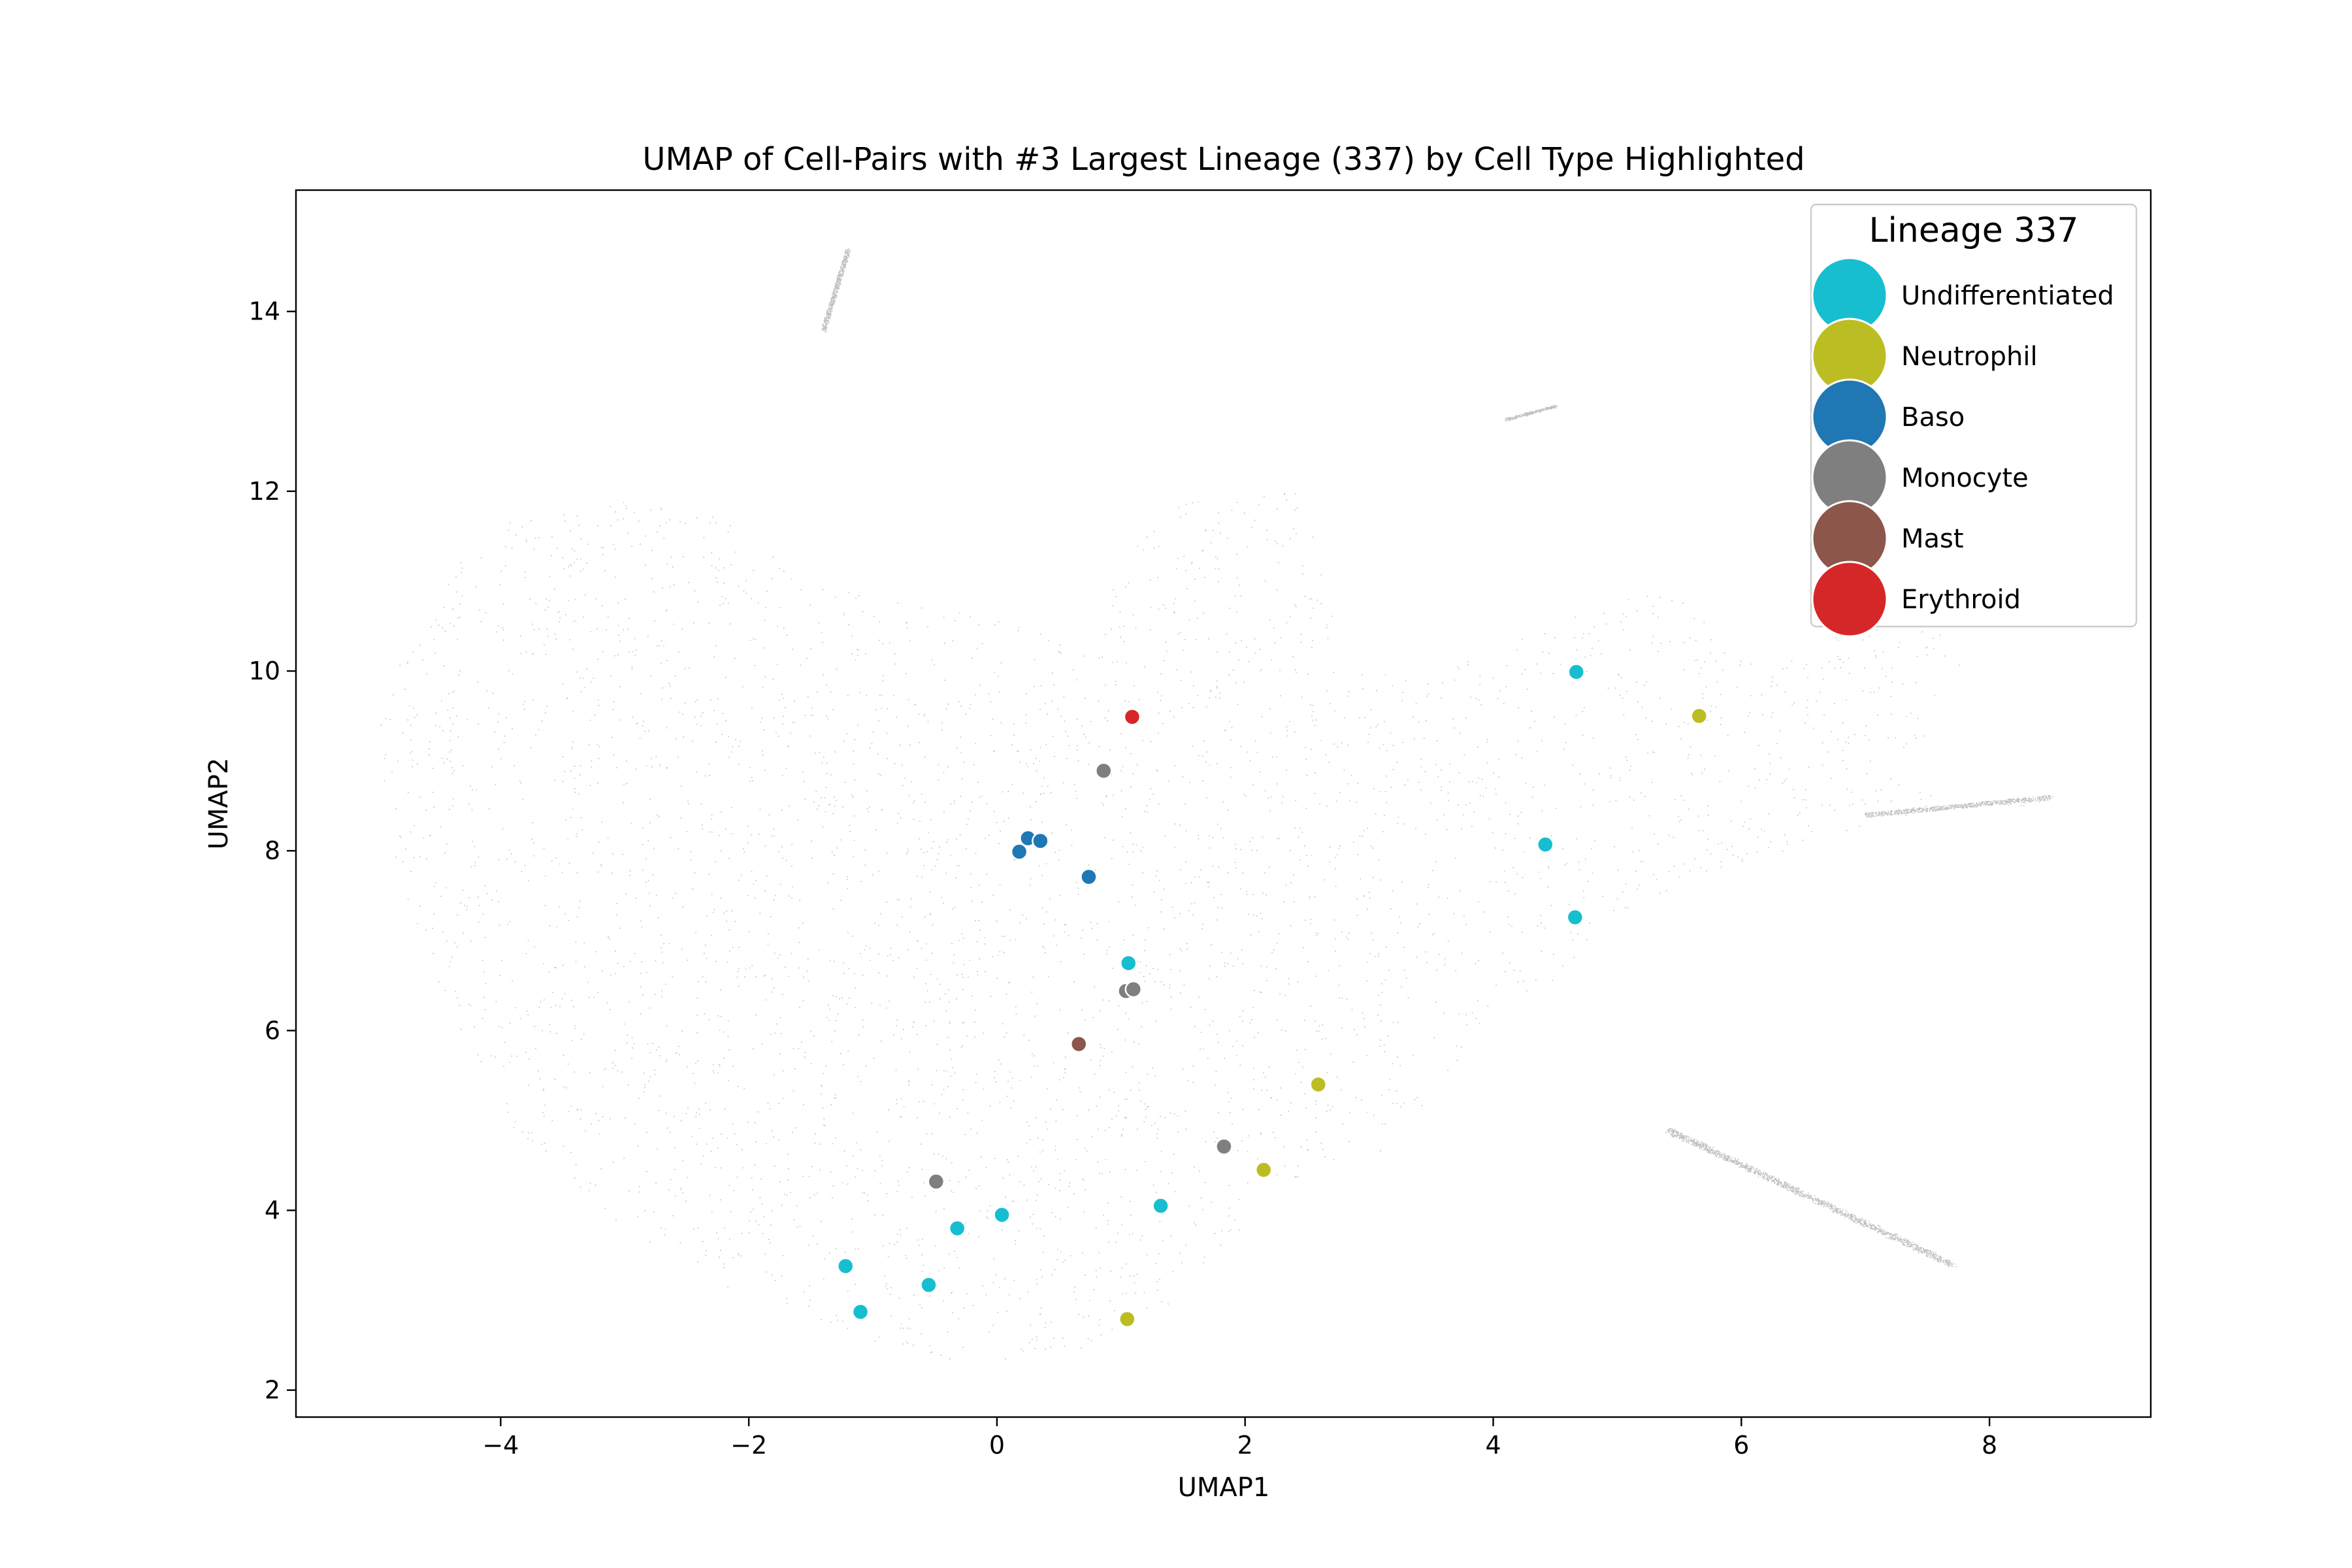 This screenshot has width=2352, height=1568. I want to click on legend-label-undifferentiated: Undifferentiated, so click(2007, 296).